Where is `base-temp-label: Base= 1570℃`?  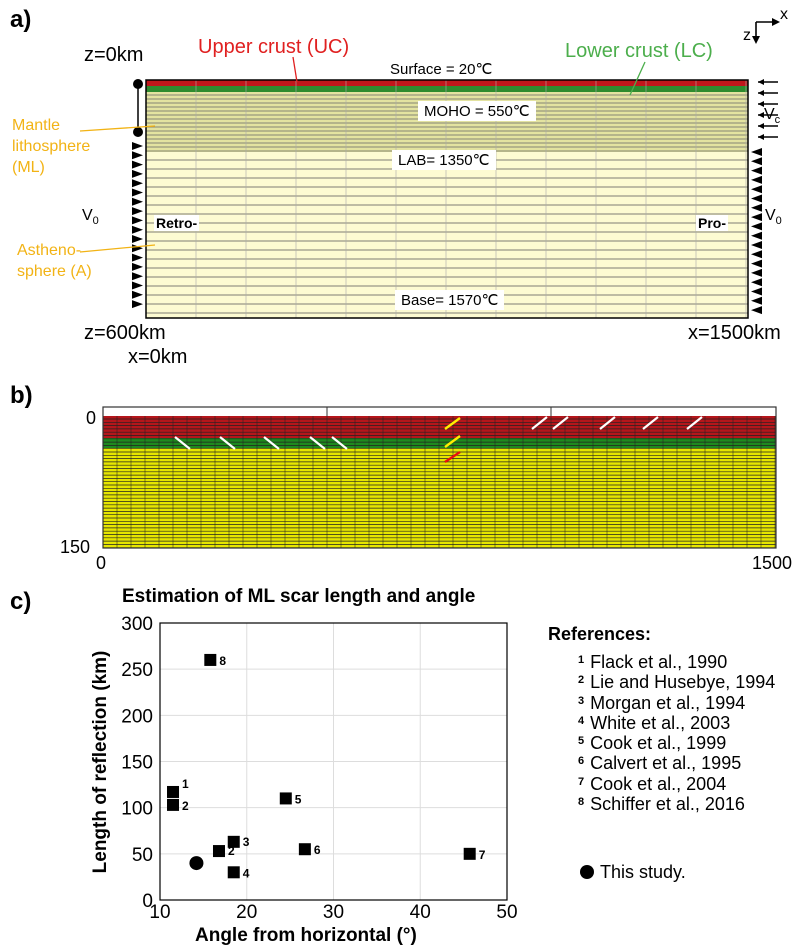
base-temp-label: Base= 1570℃ is located at coordinates (450, 300).